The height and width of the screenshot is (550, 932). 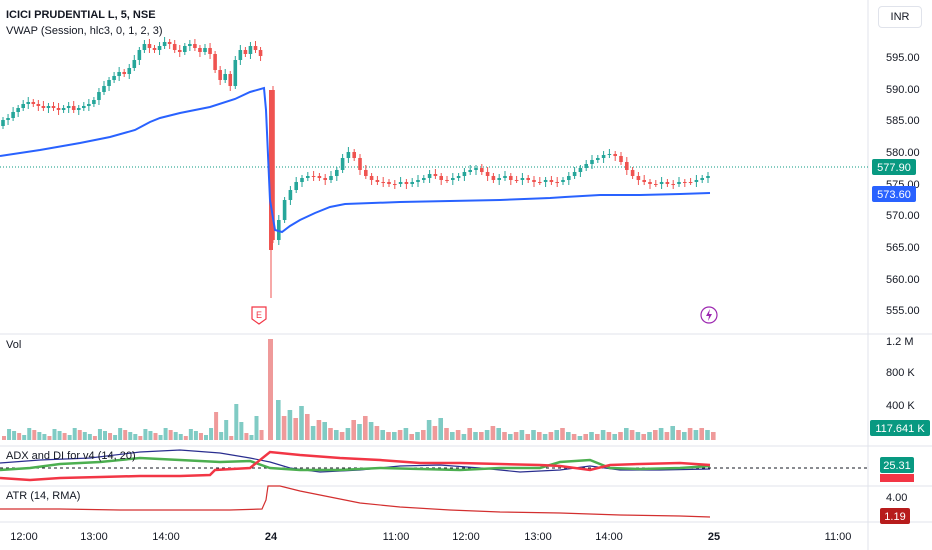 I want to click on price-tick-label: 565.00, so click(x=903, y=248).